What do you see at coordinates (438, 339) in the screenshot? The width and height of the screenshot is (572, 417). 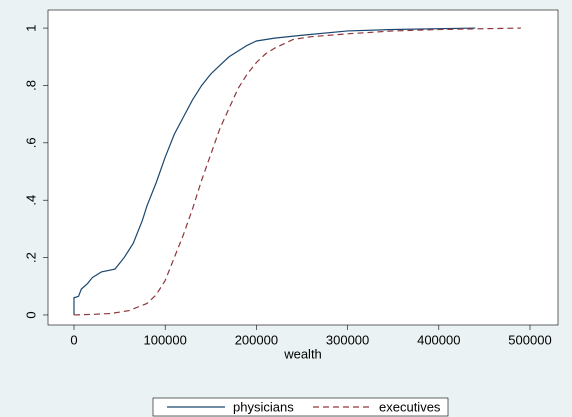 I see `x-tick-label: 400000` at bounding box center [438, 339].